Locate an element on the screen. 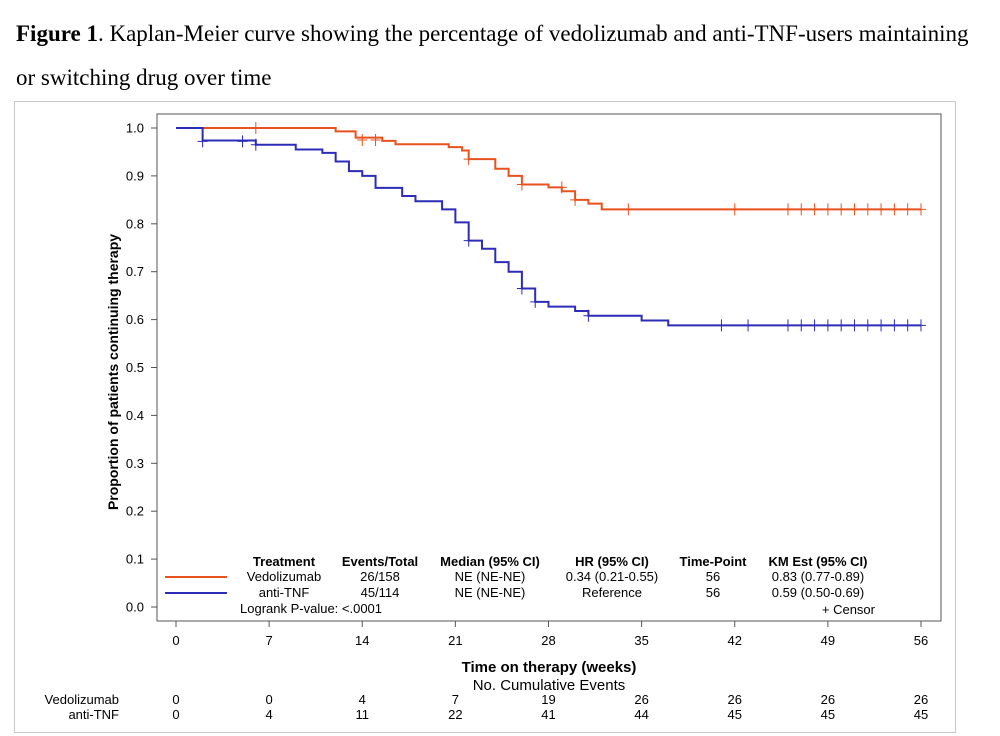 The height and width of the screenshot is (736, 1000). risk-table-title: No. Cumulative Events is located at coordinates (549, 685).